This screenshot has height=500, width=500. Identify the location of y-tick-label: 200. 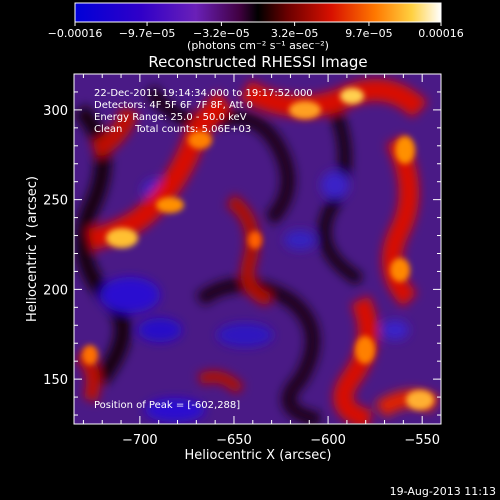
(55, 290).